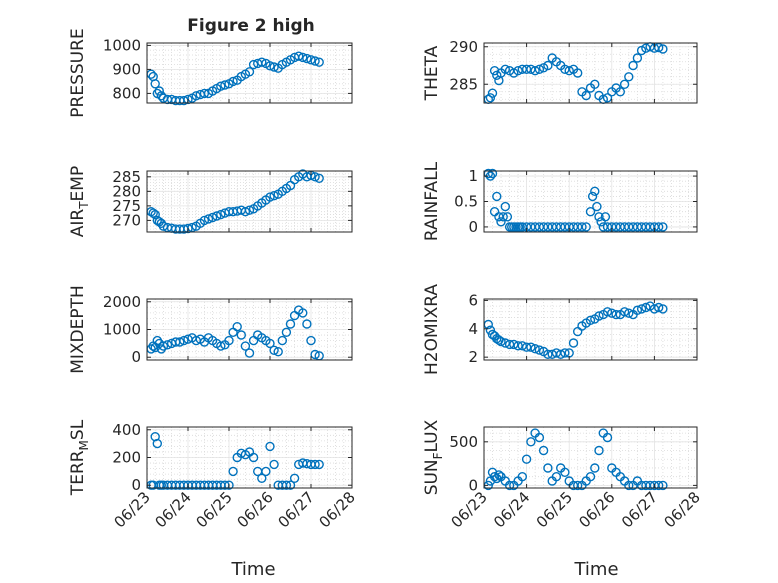 The width and height of the screenshot is (778, 583). Describe the element at coordinates (511, 509) in the screenshot. I see `x-tick-label: 06/24` at that location.